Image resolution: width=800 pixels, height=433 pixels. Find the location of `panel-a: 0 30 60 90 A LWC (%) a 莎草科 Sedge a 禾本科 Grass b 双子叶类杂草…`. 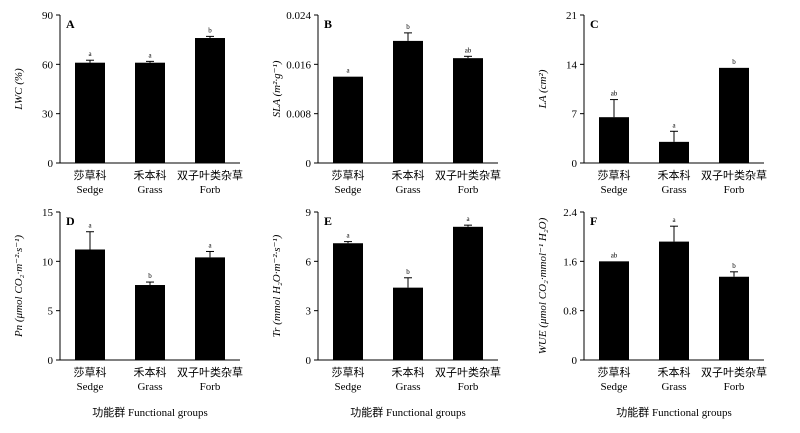

panel-a: 0 30 60 90 A LWC (%) a 莎草科 Sedge a 禾本科 Grass b 双子叶类杂草… is located at coordinates (128, 103).